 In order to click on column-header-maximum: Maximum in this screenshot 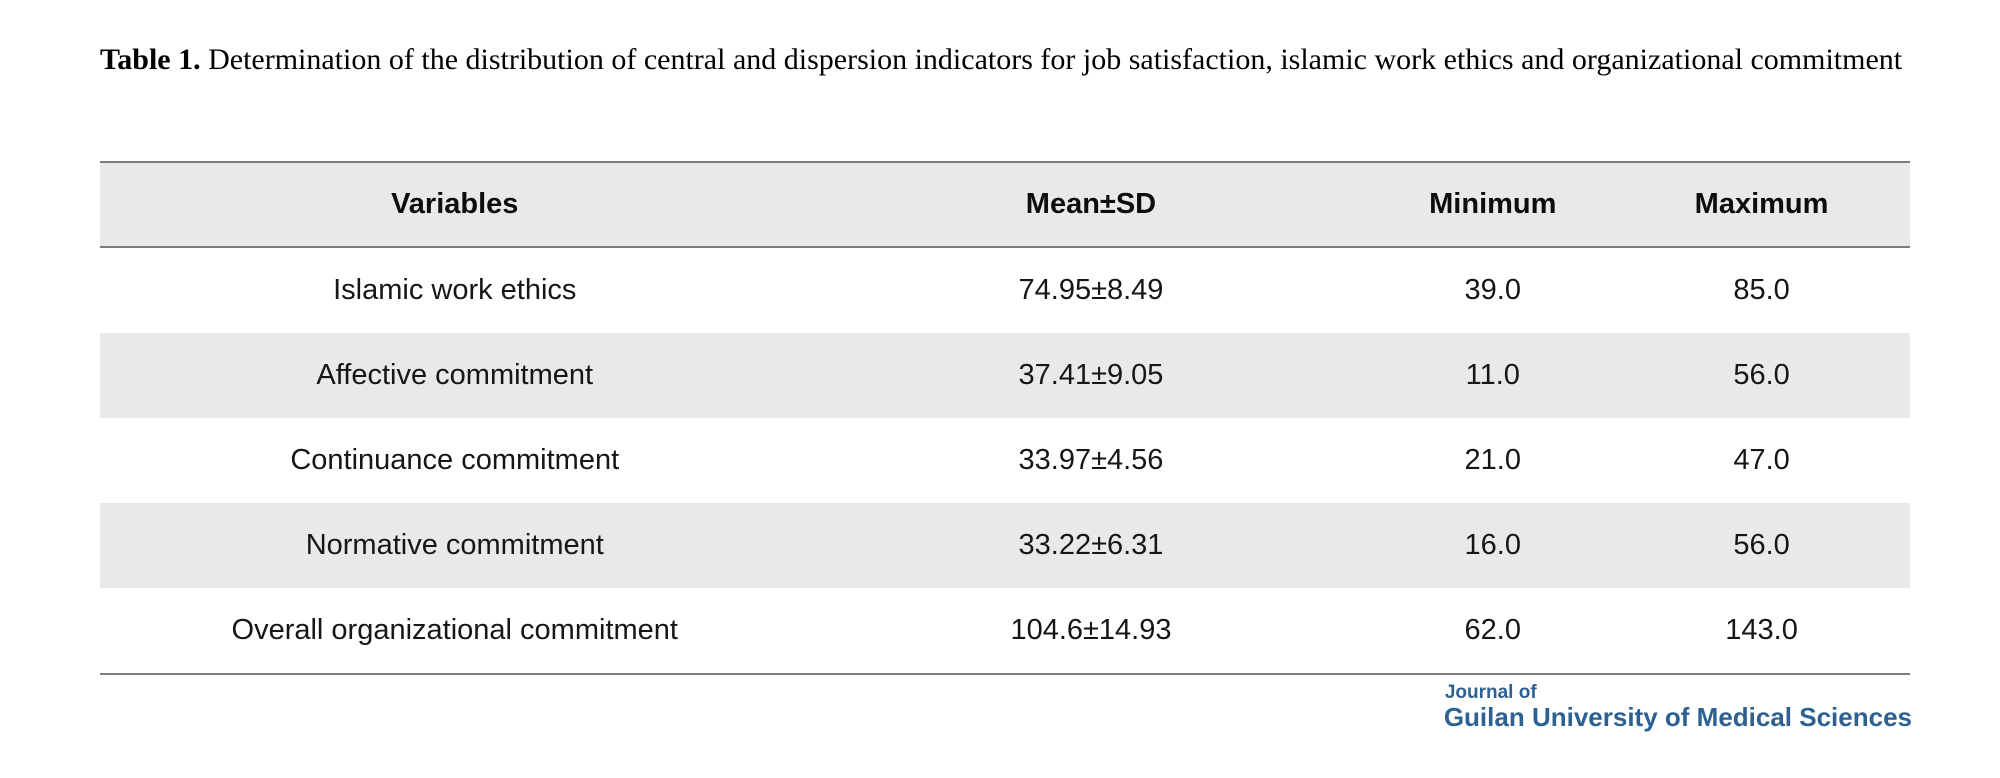, I will do `click(1761, 204)`.